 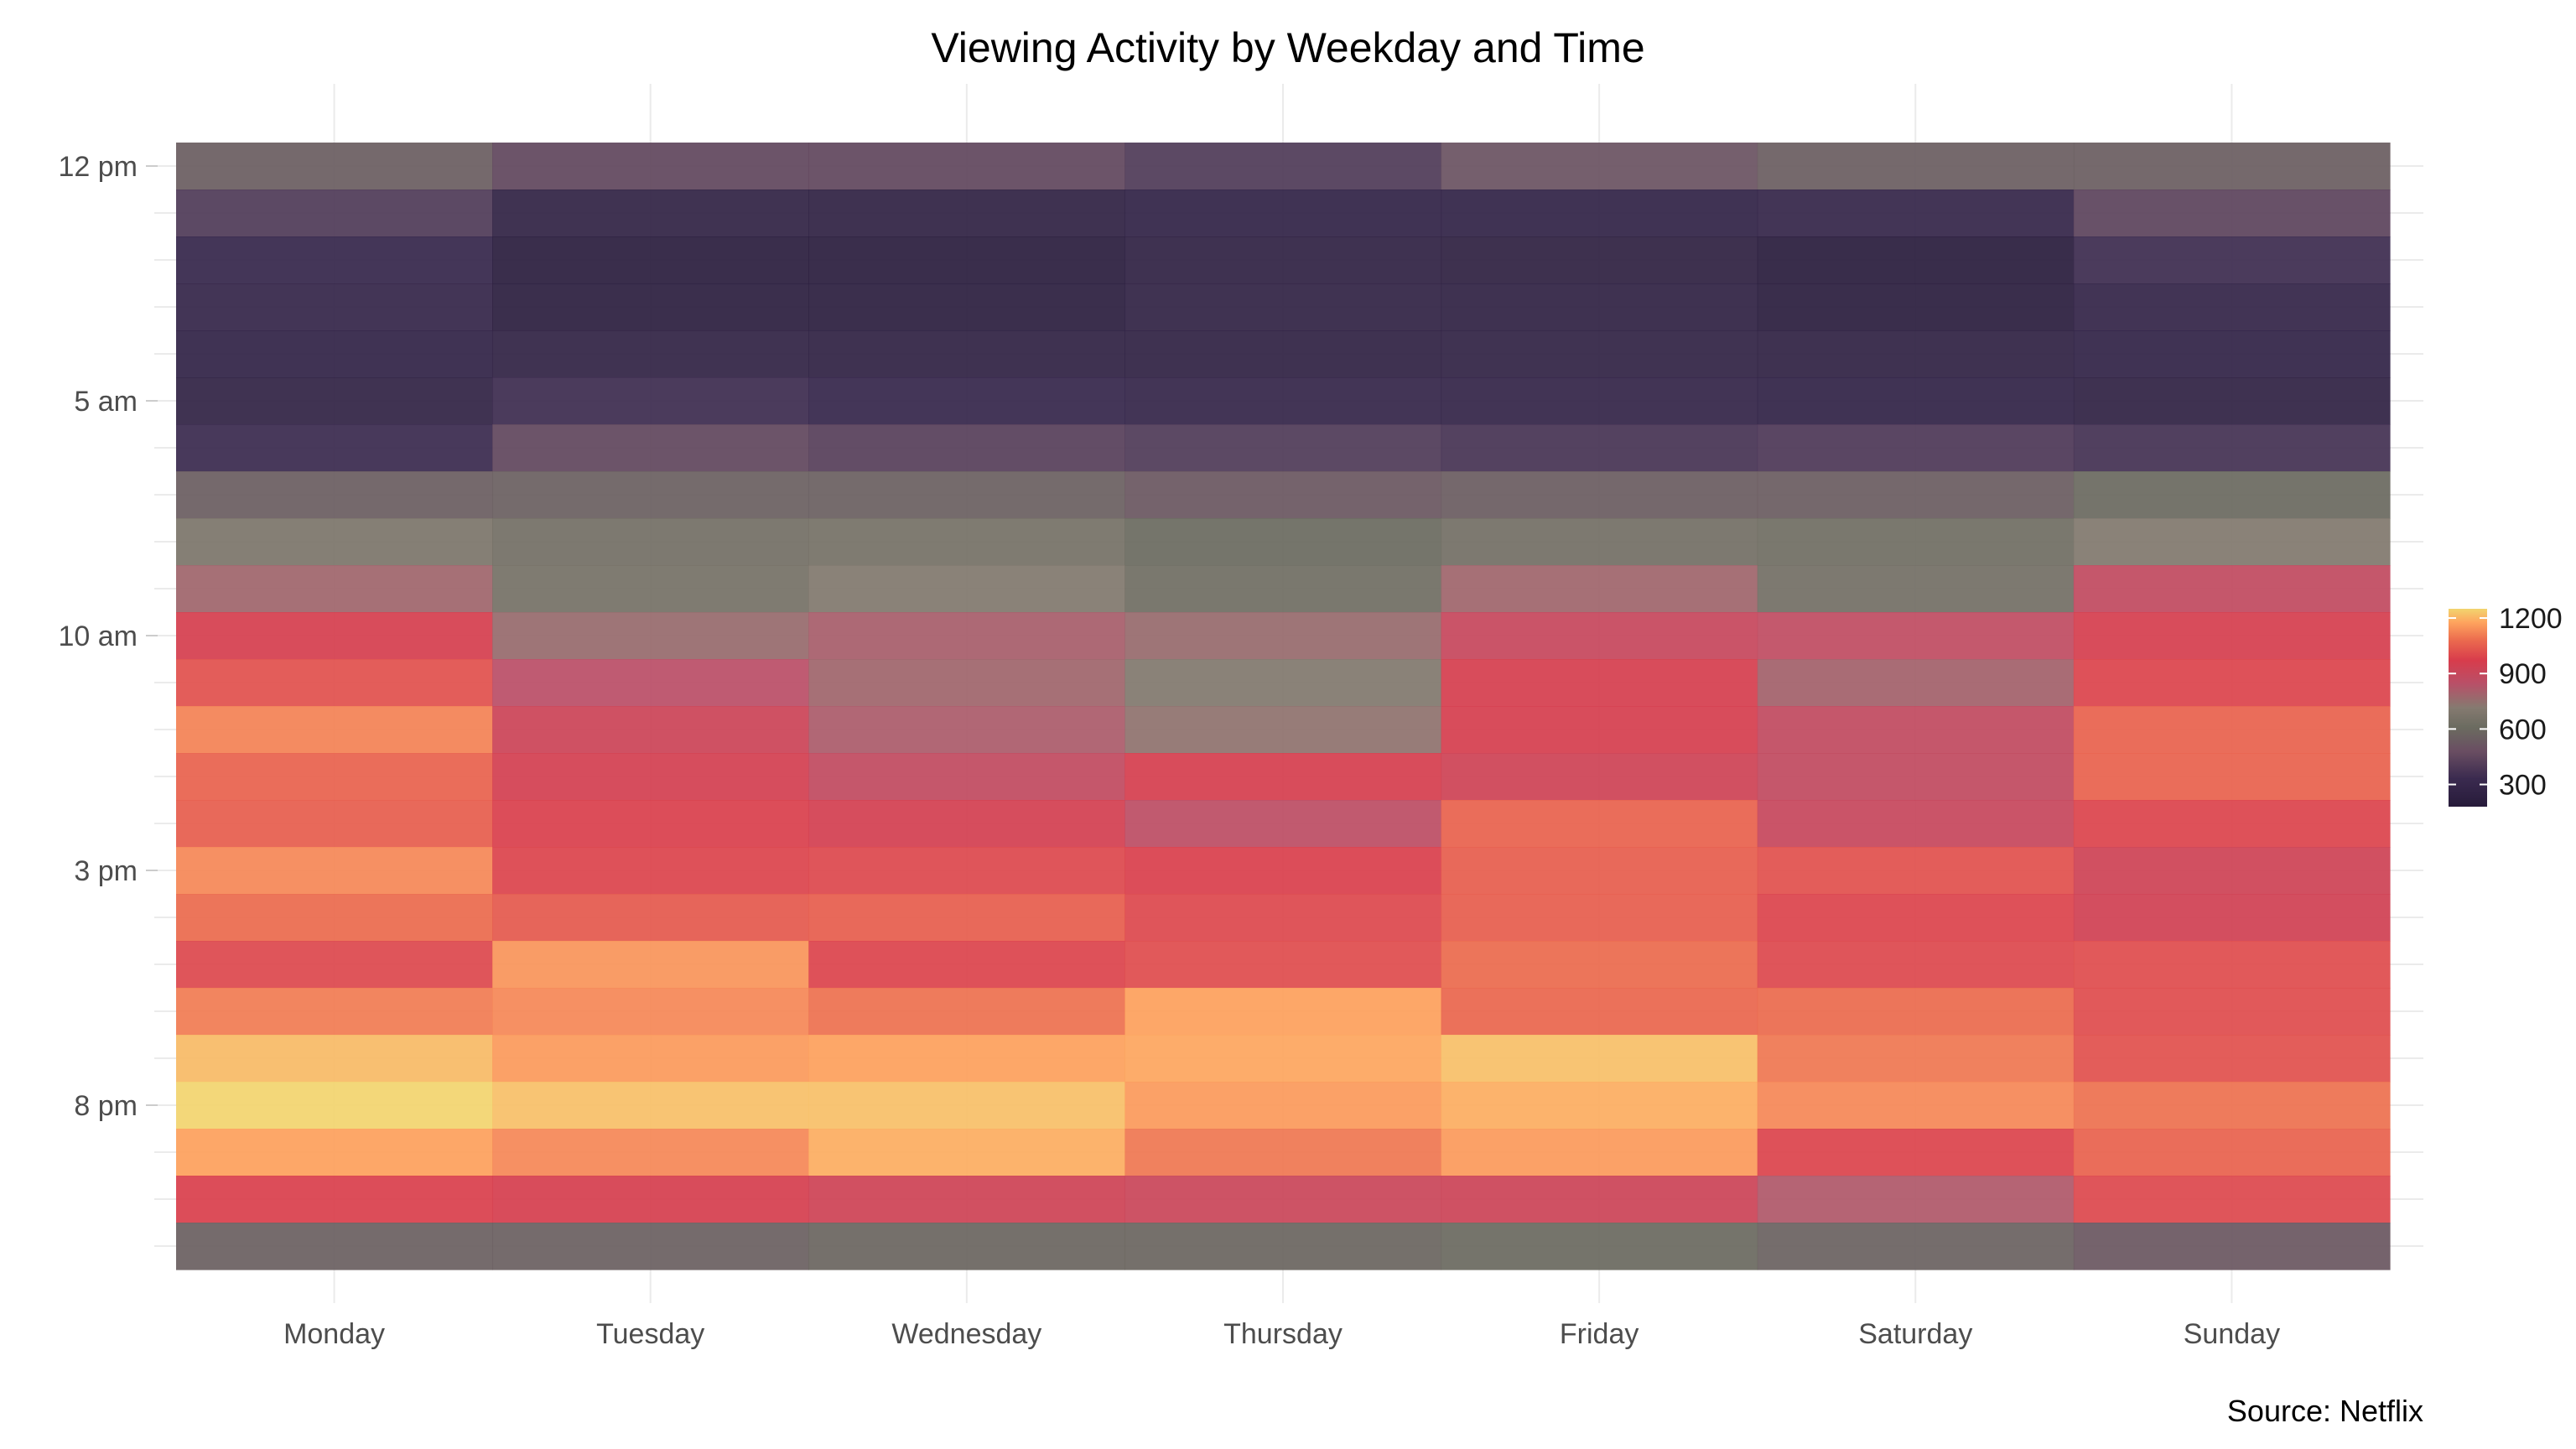 I want to click on x-tick-label: Thursday, so click(x=1283, y=1334).